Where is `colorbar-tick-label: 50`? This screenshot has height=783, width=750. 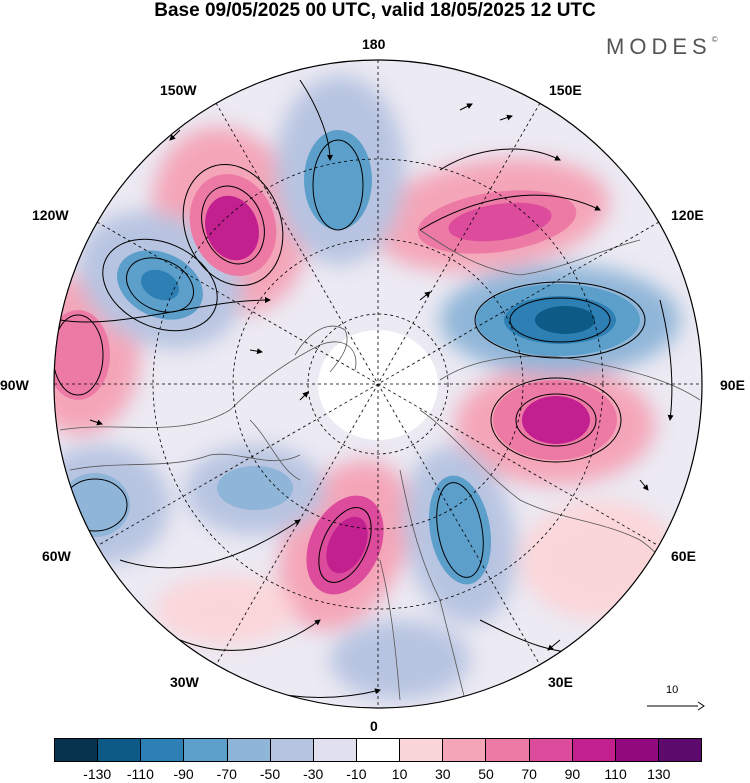 colorbar-tick-label: 50 is located at coordinates (486, 774).